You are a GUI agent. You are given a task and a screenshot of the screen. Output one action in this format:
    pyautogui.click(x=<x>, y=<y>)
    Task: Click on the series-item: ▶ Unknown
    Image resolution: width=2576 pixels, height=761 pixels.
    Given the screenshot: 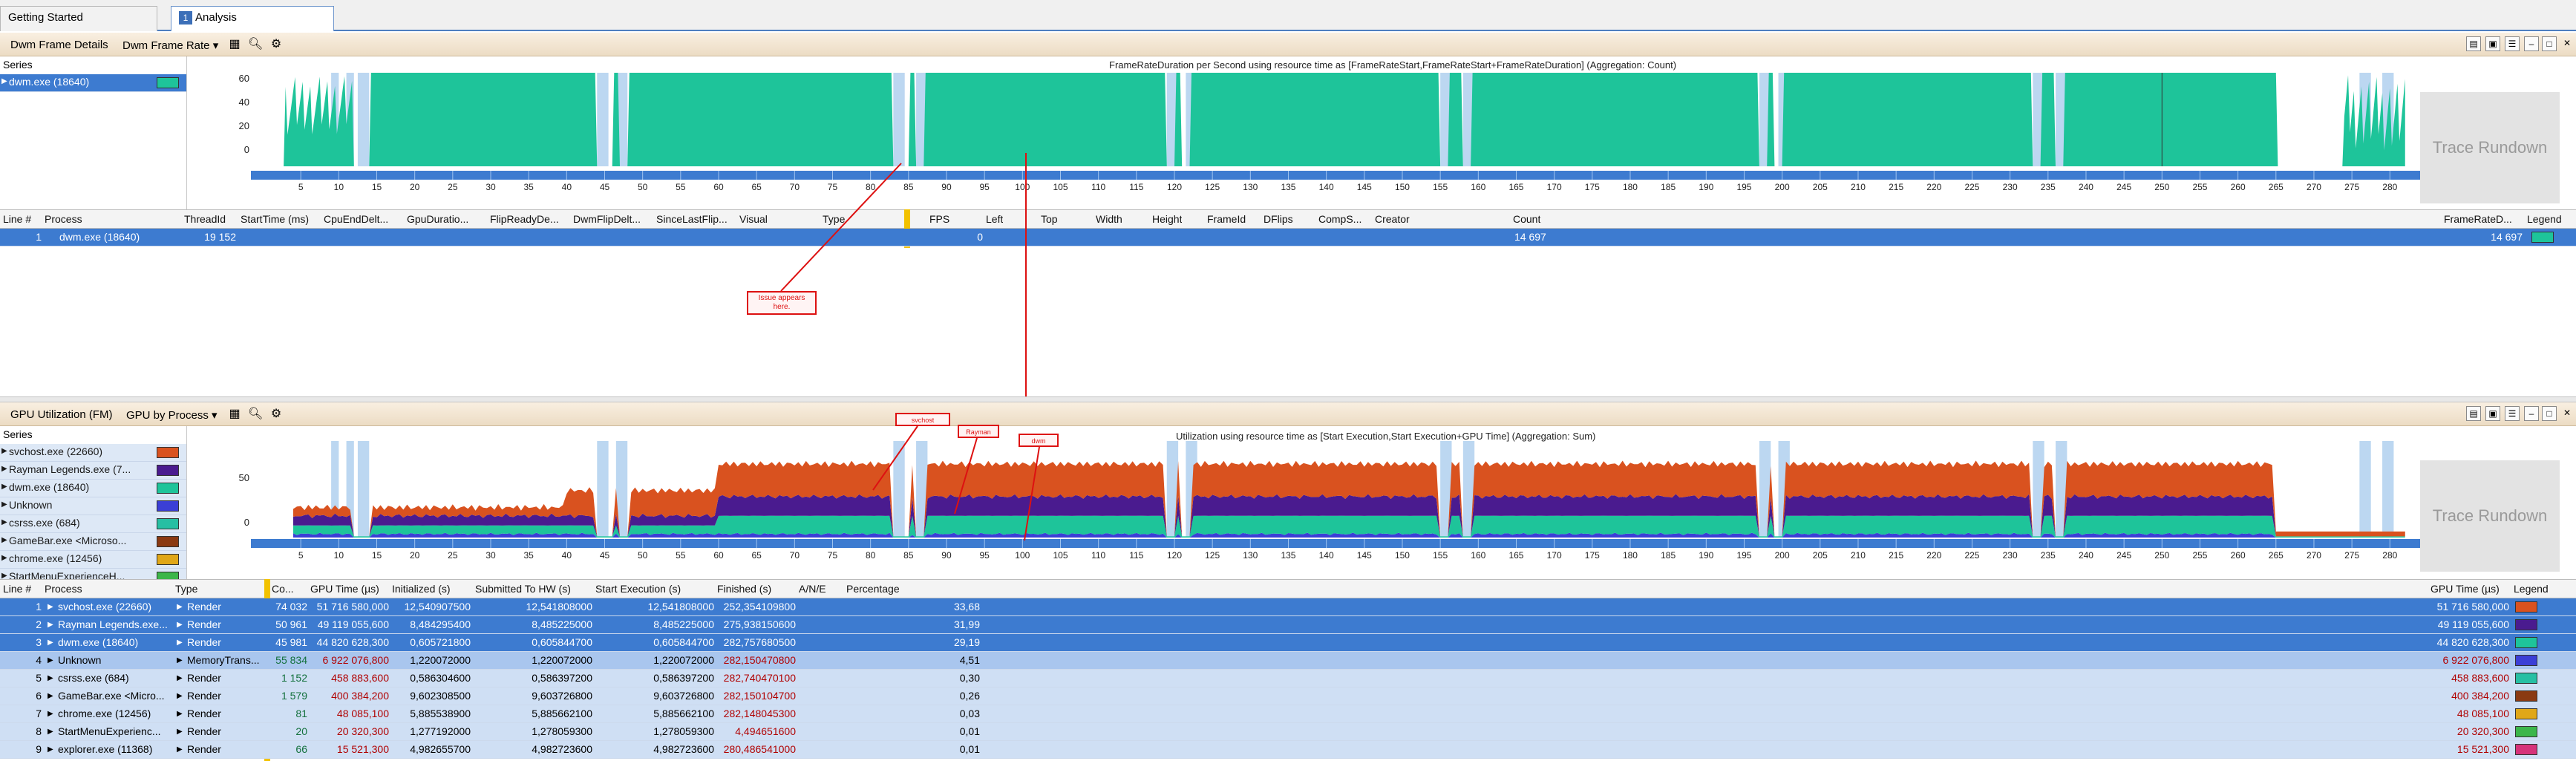 What is the action you would take?
    pyautogui.click(x=93, y=506)
    